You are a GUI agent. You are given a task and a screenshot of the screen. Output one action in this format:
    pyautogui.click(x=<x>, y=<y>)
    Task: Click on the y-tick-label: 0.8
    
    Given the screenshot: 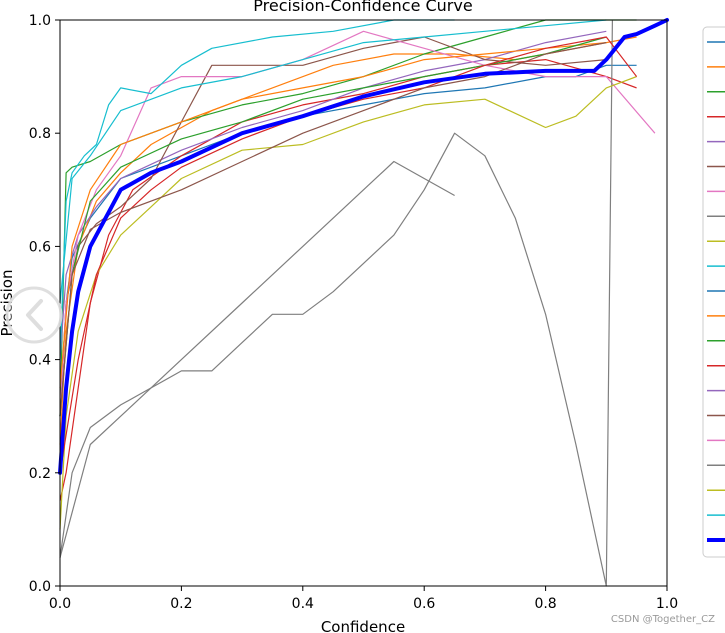 What is the action you would take?
    pyautogui.click(x=40, y=134)
    